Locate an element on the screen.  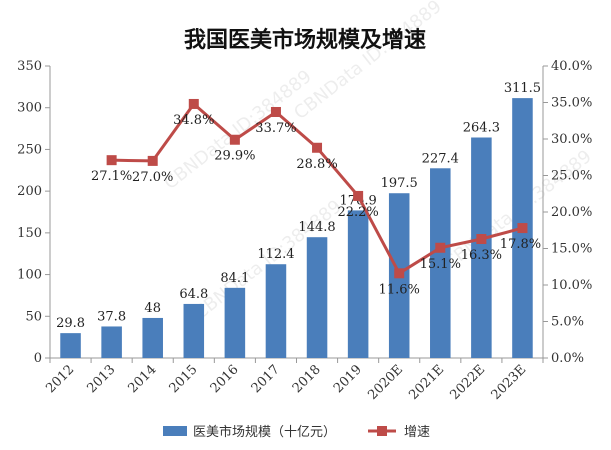
x-tick-label: 2018 is located at coordinates (307, 379).